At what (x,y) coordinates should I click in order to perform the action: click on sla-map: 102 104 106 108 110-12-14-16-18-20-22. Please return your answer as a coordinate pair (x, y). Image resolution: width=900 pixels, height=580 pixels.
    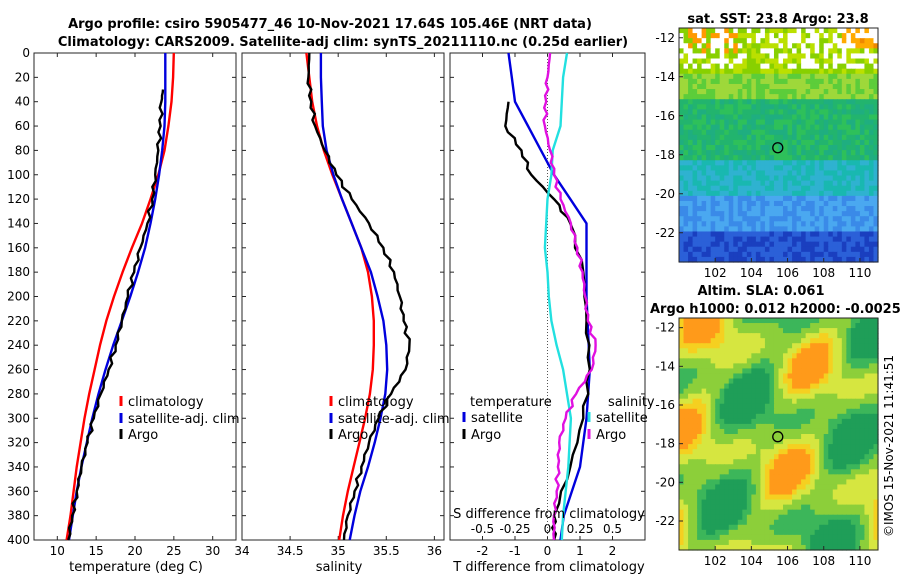
    Looking at the image, I should click on (767, 442).